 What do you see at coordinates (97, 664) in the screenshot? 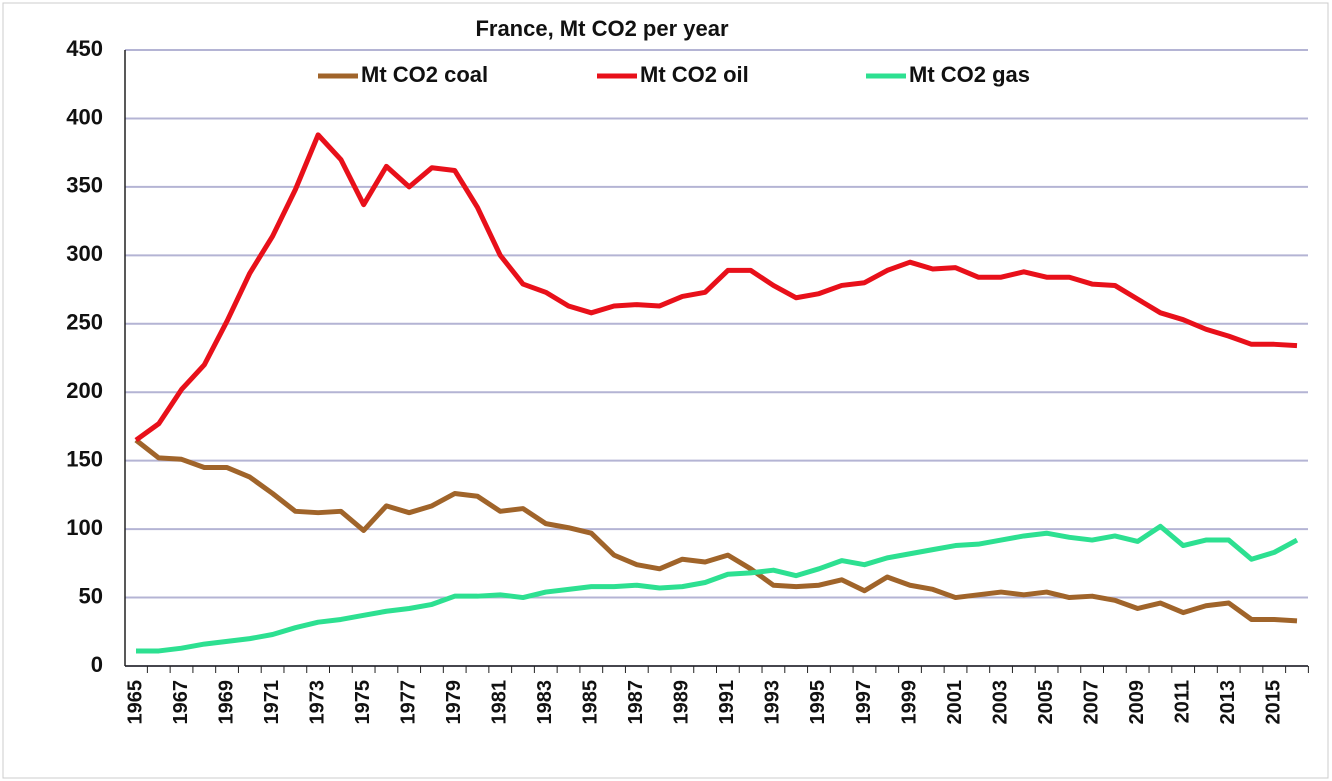
I see `y-tick-label: 0` at bounding box center [97, 664].